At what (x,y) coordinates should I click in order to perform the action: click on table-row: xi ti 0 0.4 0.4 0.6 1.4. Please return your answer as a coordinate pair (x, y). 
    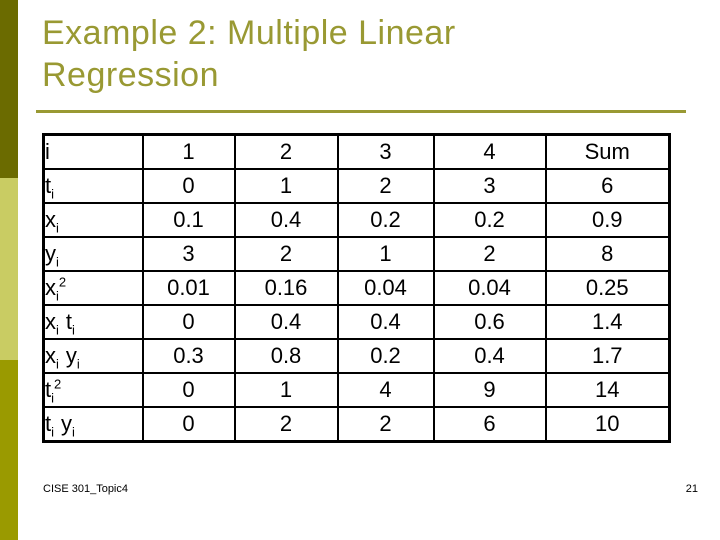
    Looking at the image, I should click on (356, 322).